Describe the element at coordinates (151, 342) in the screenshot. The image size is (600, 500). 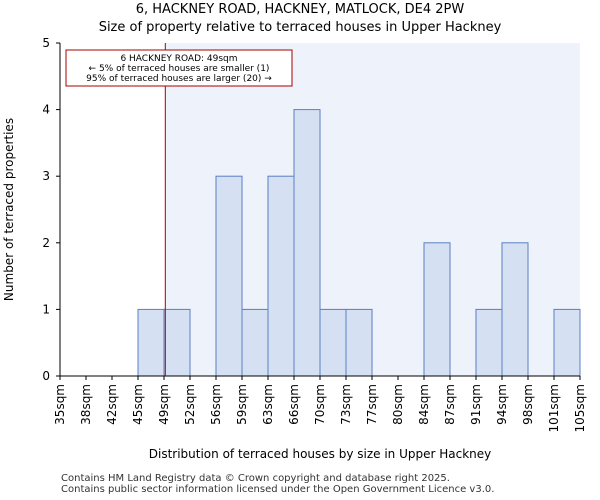
I see `bar-45sqm` at that location.